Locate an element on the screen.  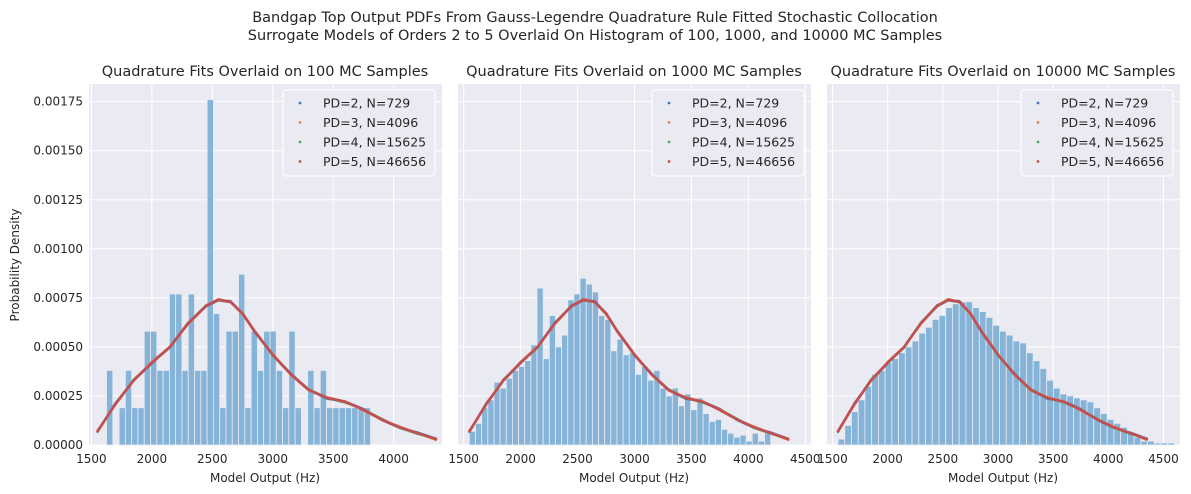
y-tick-label: 0.00000 is located at coordinates (58, 445).